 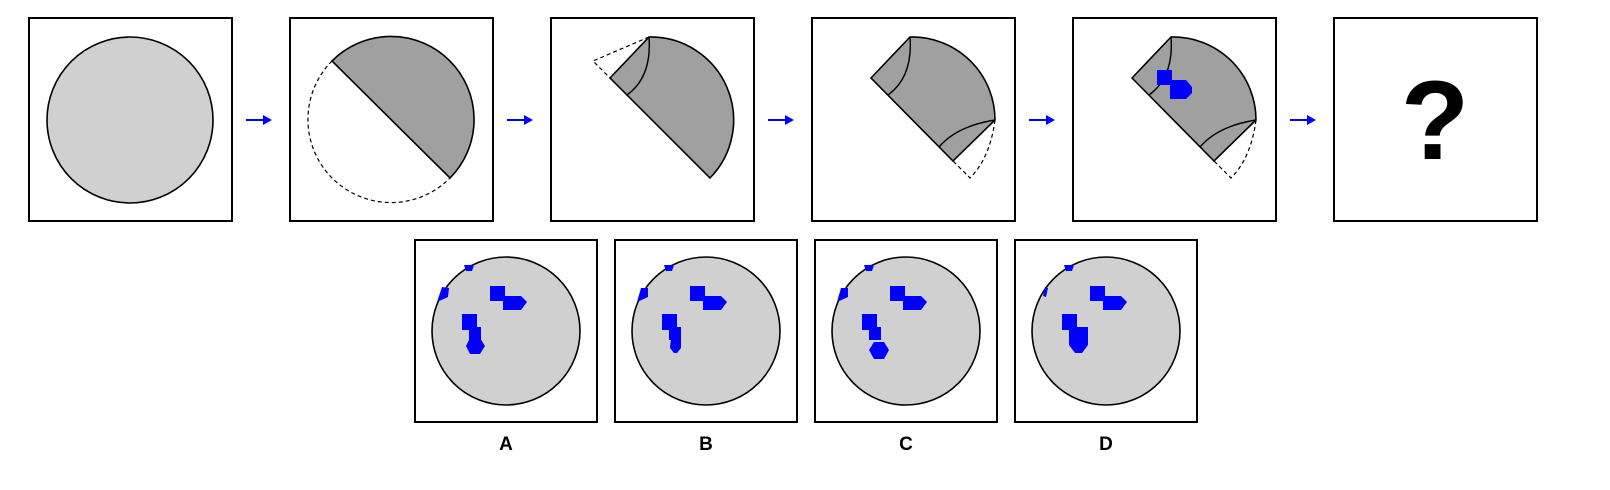 I want to click on step-4-panel, so click(x=913, y=119).